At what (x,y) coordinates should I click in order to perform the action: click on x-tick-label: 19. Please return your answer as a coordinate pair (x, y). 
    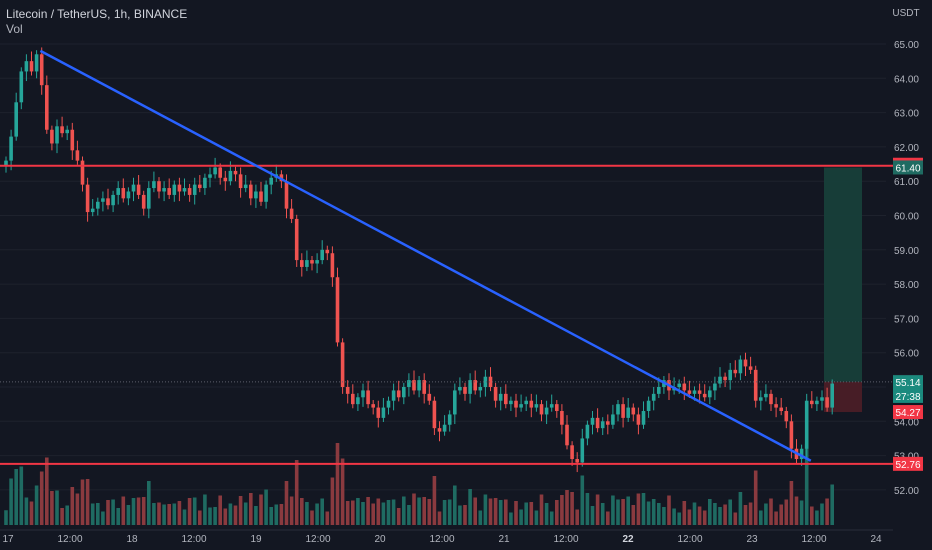
    Looking at the image, I should click on (256, 539).